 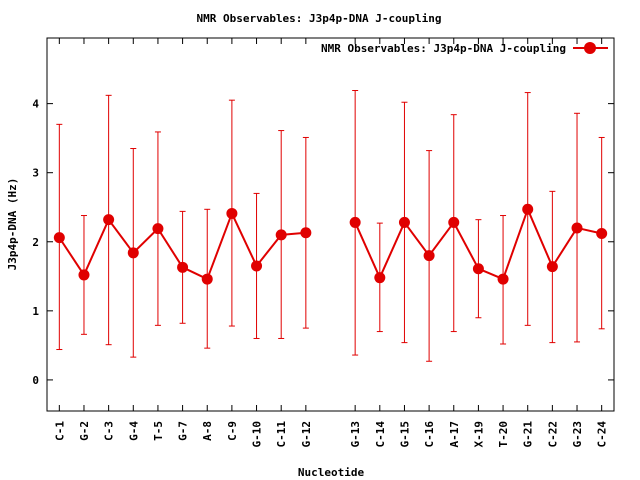 What do you see at coordinates (158, 431) in the screenshot?
I see `x-tick-label: T-5` at bounding box center [158, 431].